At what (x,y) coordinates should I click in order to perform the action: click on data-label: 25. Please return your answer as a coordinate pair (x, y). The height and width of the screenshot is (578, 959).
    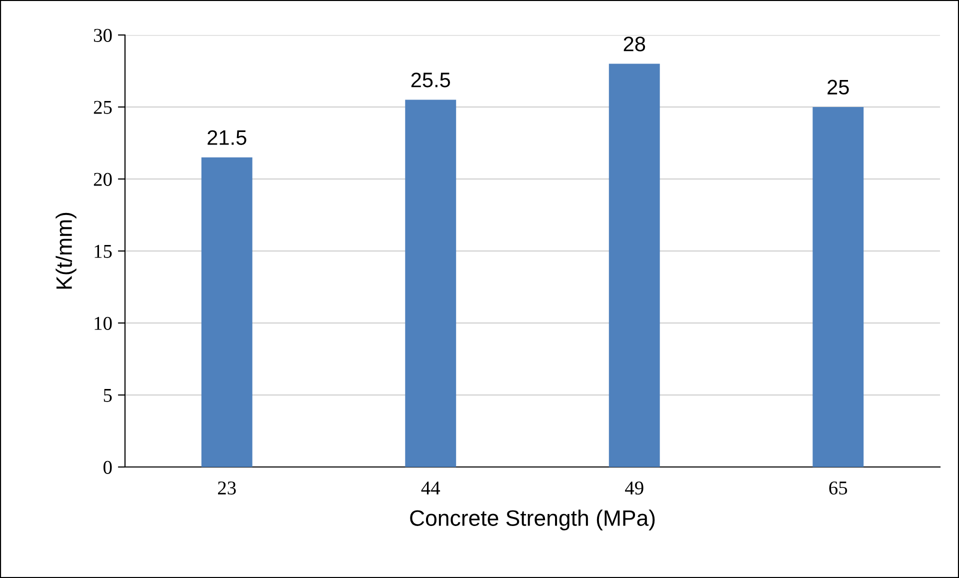
    Looking at the image, I should click on (838, 87).